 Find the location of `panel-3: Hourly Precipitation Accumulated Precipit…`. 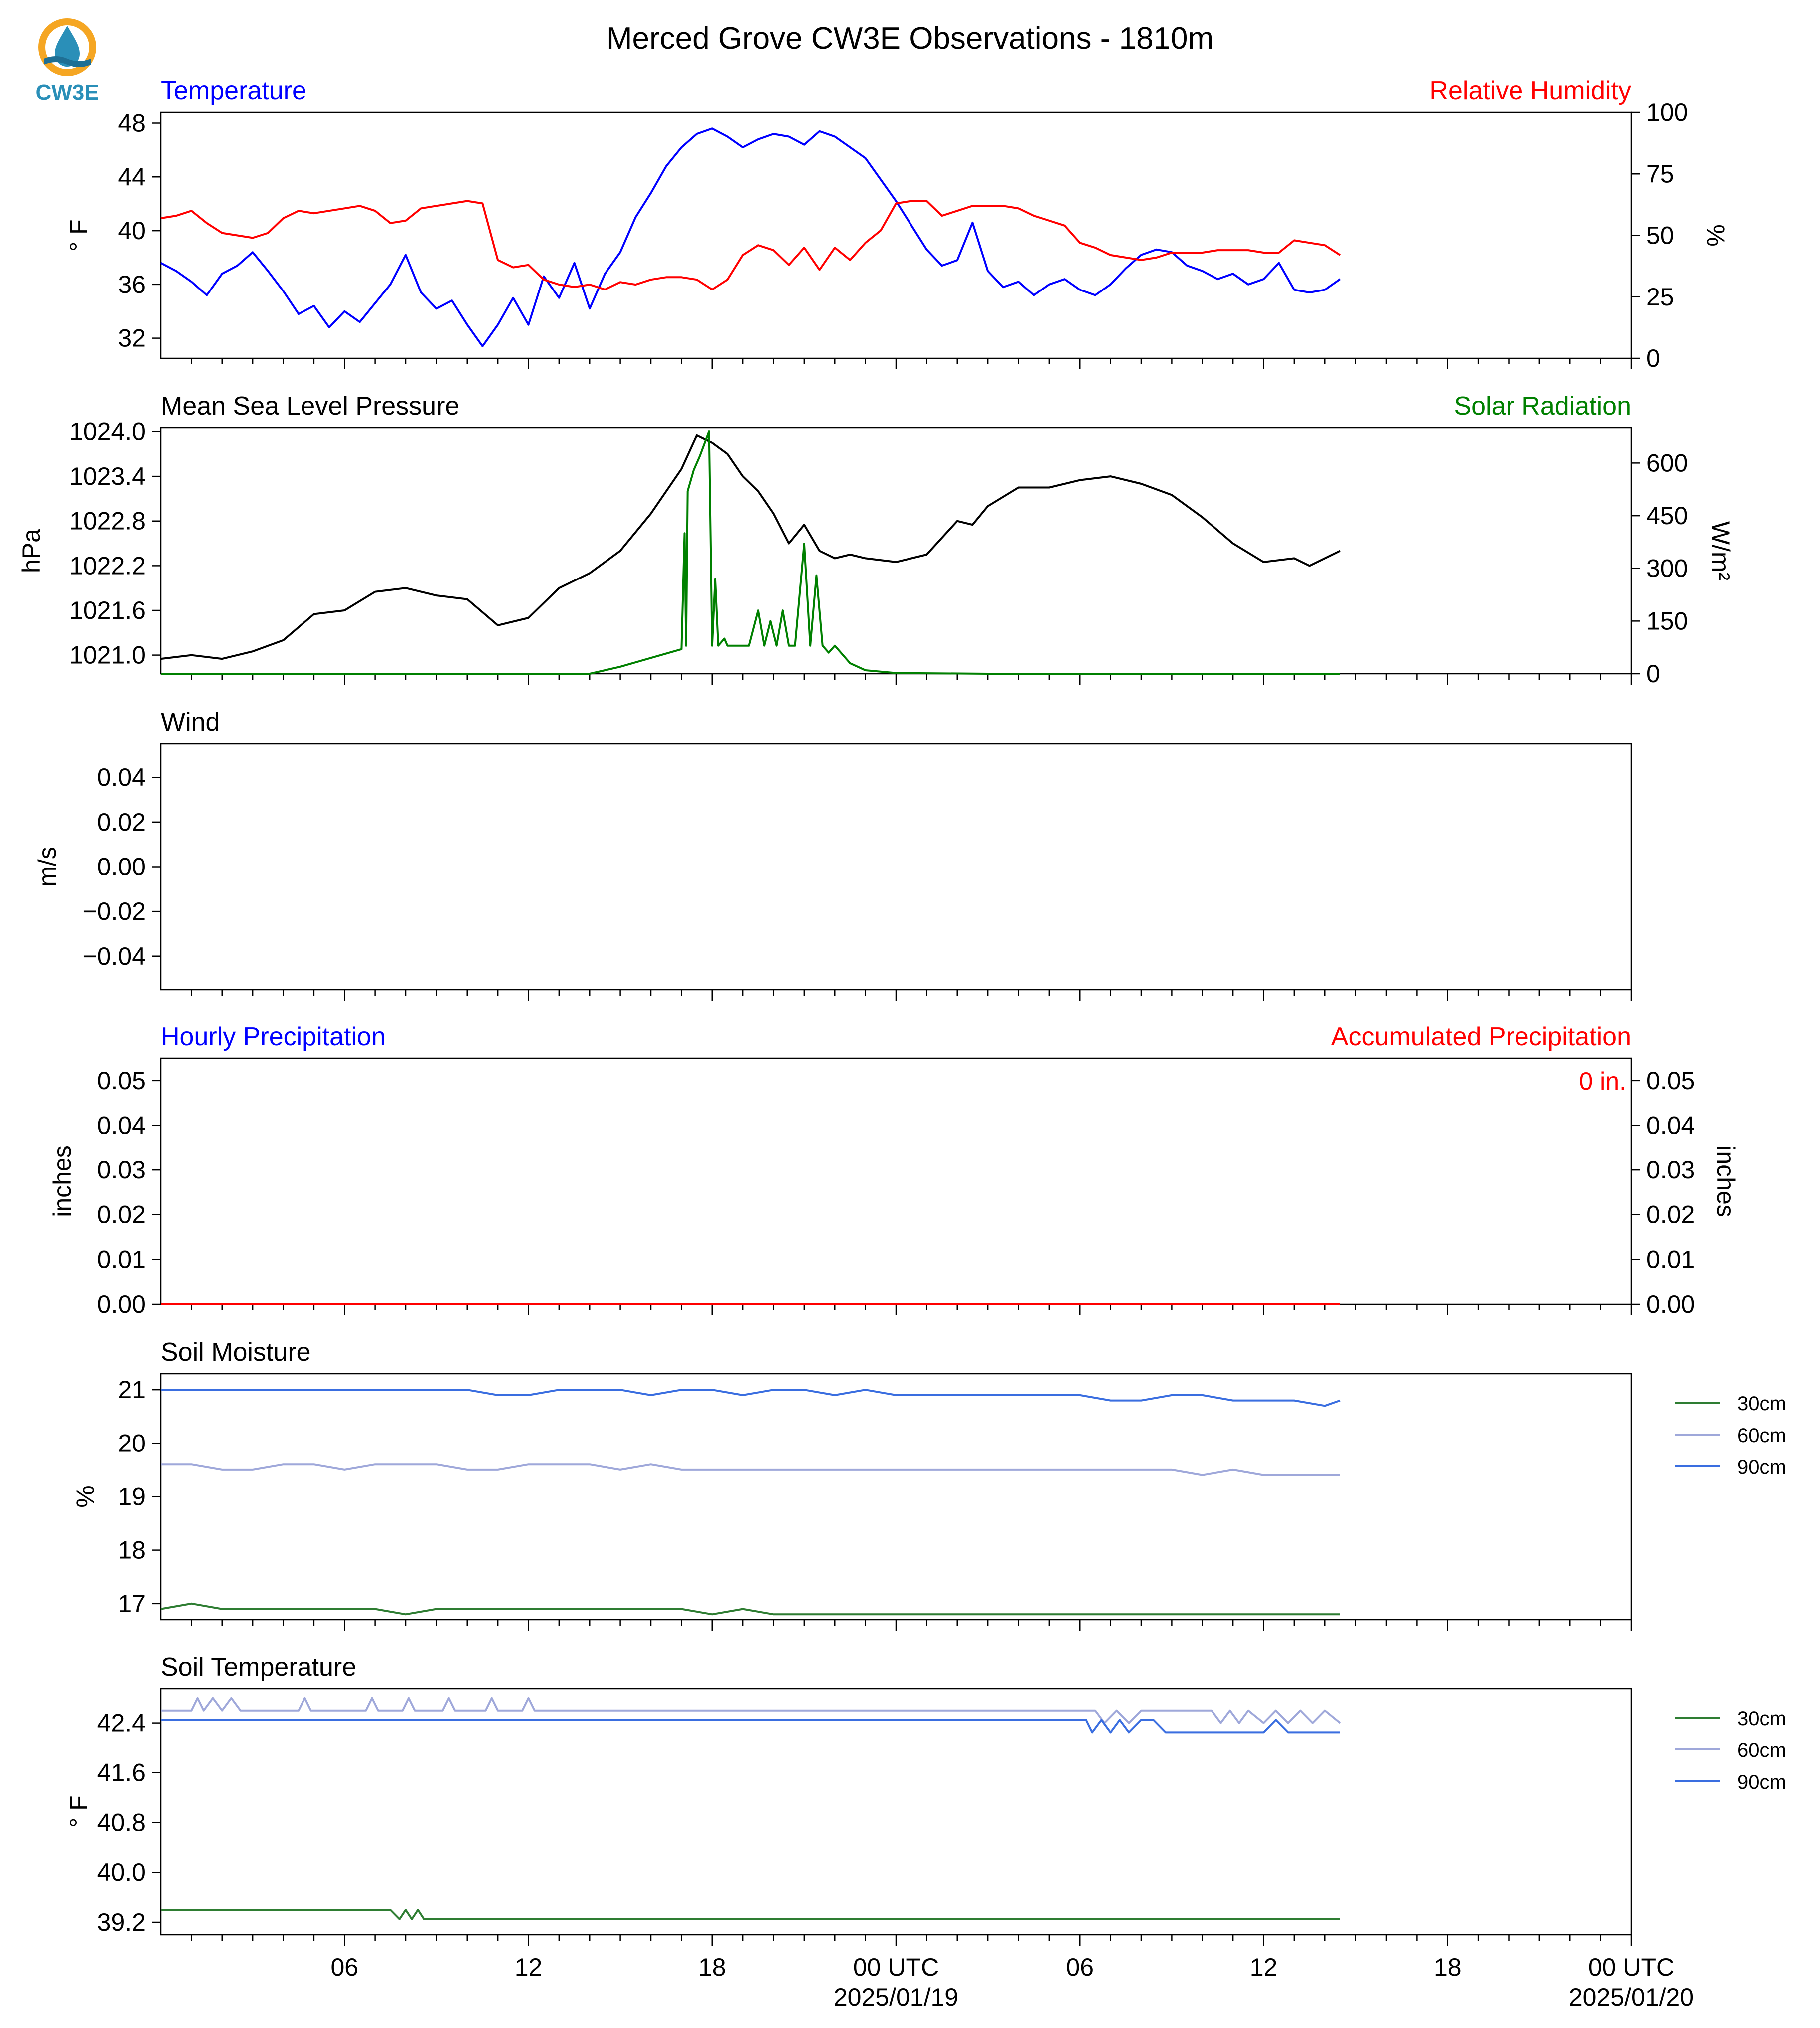

panel-3: Hourly Precipitation Accumulated Precipit… is located at coordinates (894, 1170).